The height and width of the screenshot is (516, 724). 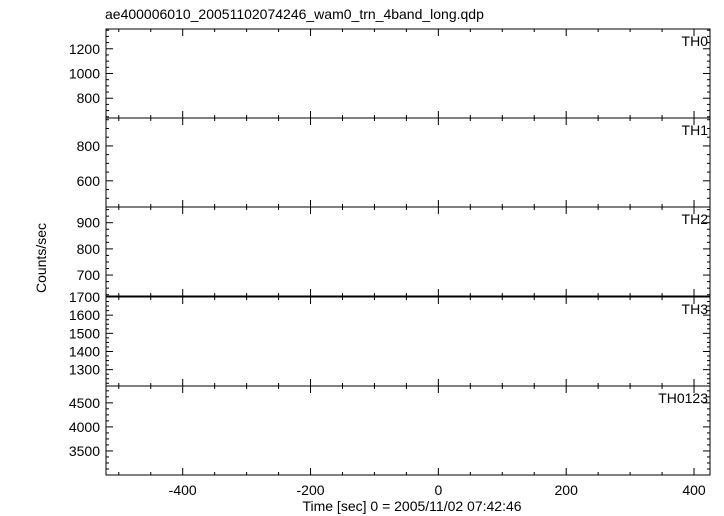 I want to click on y-tick-label: 1600, so click(x=84, y=315).